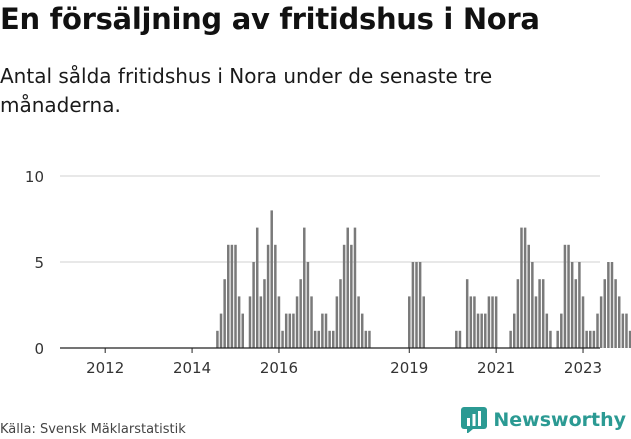 This screenshot has height=439, width=631. I want to click on x-tick-label: 2021, so click(496, 368).